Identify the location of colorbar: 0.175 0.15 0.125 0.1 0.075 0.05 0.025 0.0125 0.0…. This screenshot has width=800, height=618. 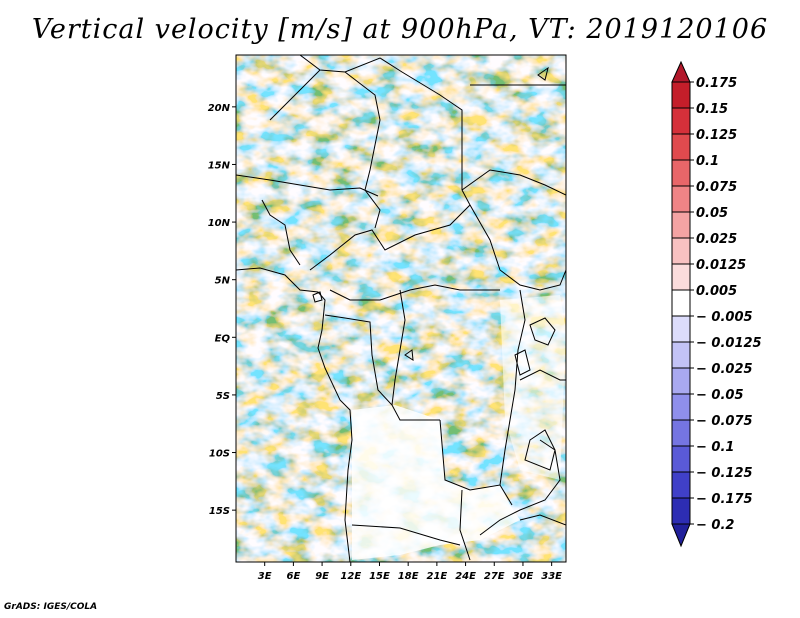
(716, 304).